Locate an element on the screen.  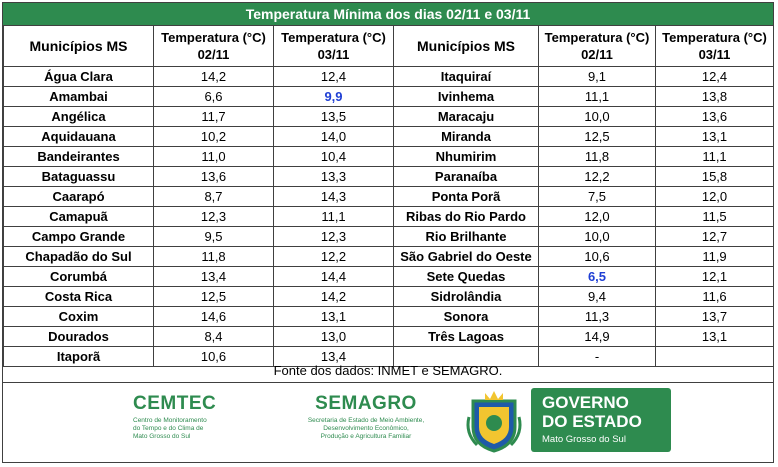
municipality-cell-left: Amambai is located at coordinates (78, 96).